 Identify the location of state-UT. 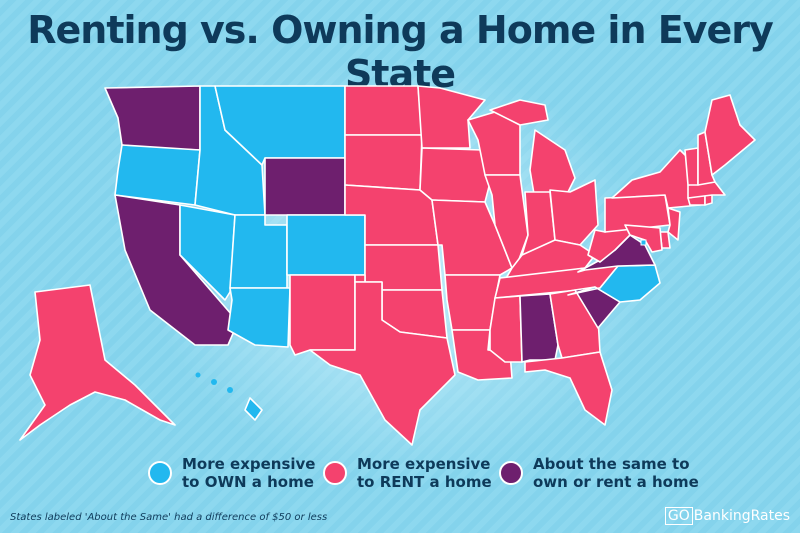
(258, 251).